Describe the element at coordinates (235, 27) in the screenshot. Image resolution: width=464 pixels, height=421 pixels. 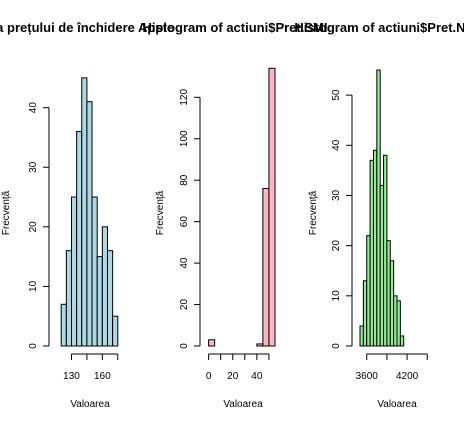
I see `chart-title: Histogram of actiuni$Pret.SMI` at that location.